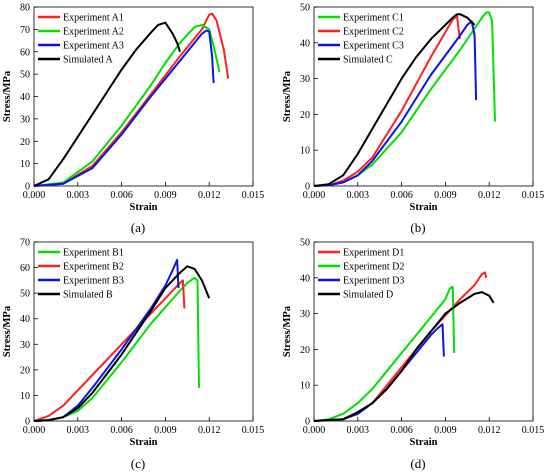 The image size is (550, 473). Describe the element at coordinates (93, 267) in the screenshot. I see `legend-label: Experiment B2` at that location.